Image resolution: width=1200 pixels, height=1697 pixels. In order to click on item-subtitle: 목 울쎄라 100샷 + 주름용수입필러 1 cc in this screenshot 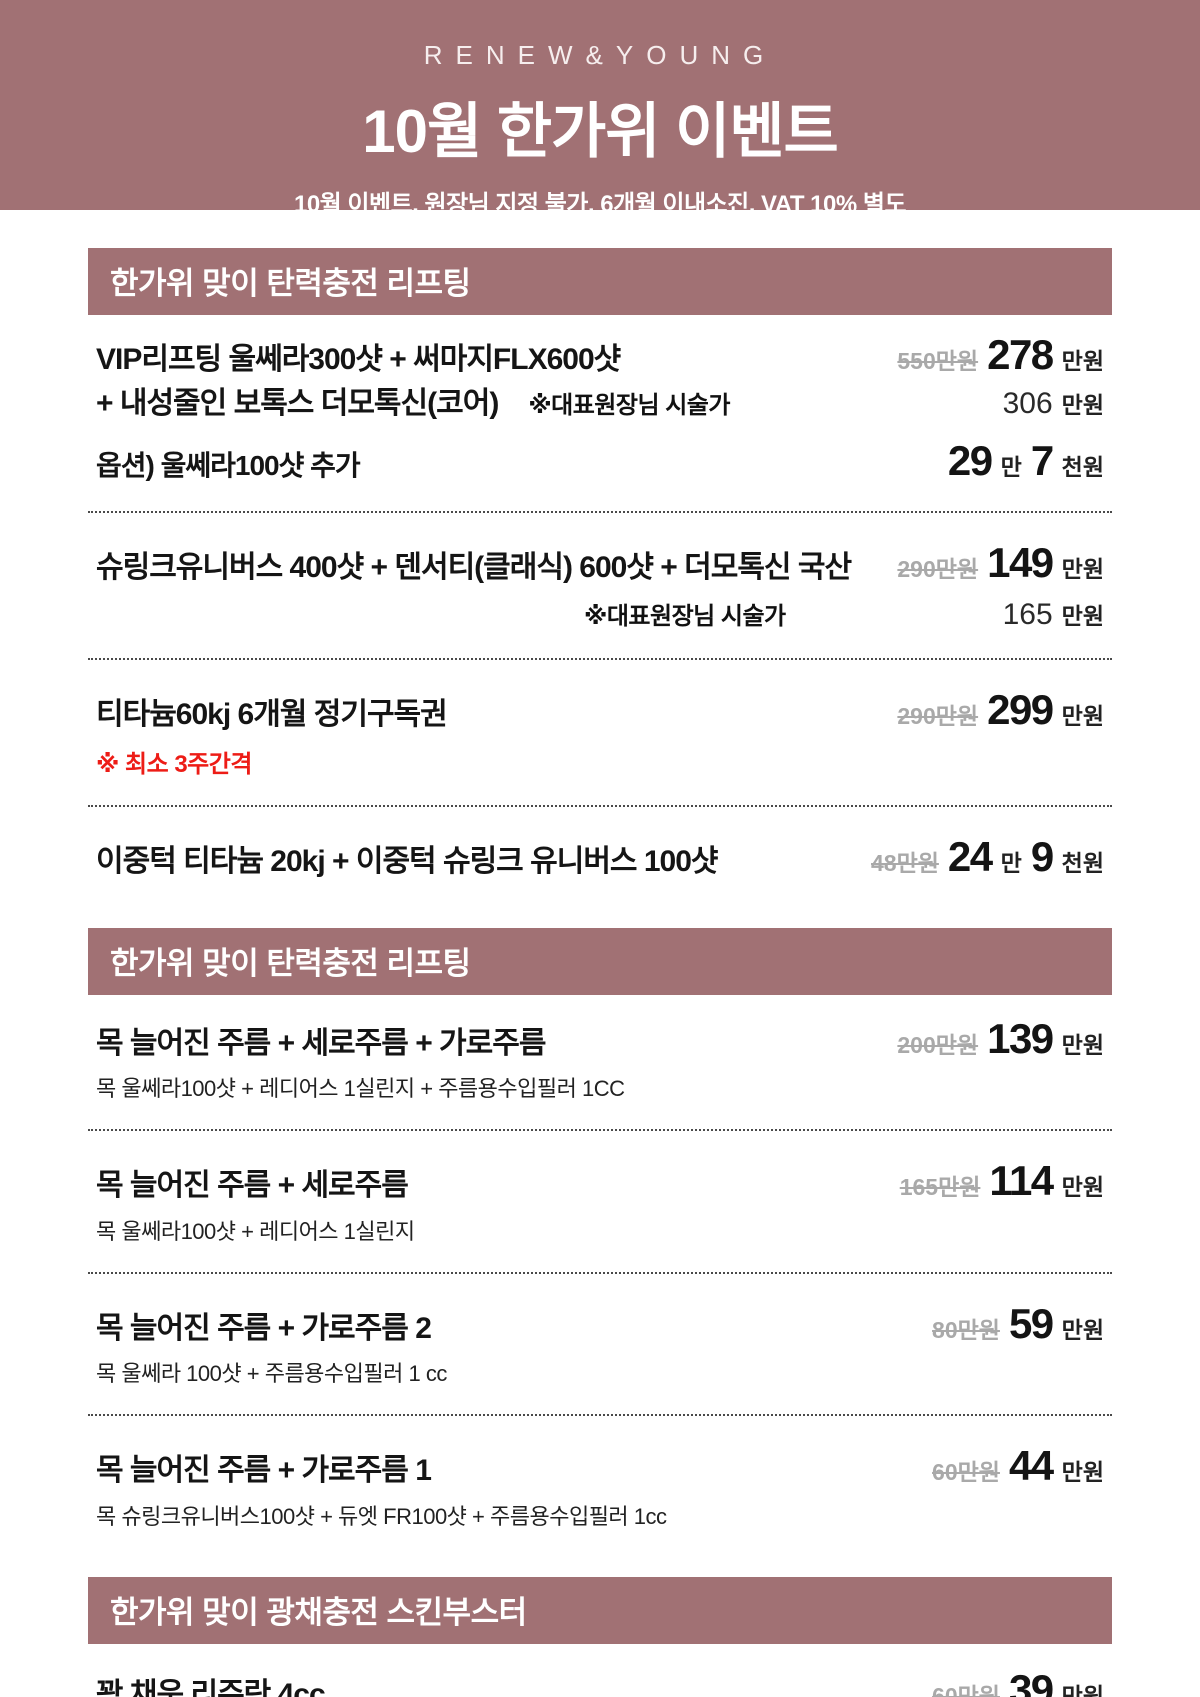, I will do `click(271, 1373)`.